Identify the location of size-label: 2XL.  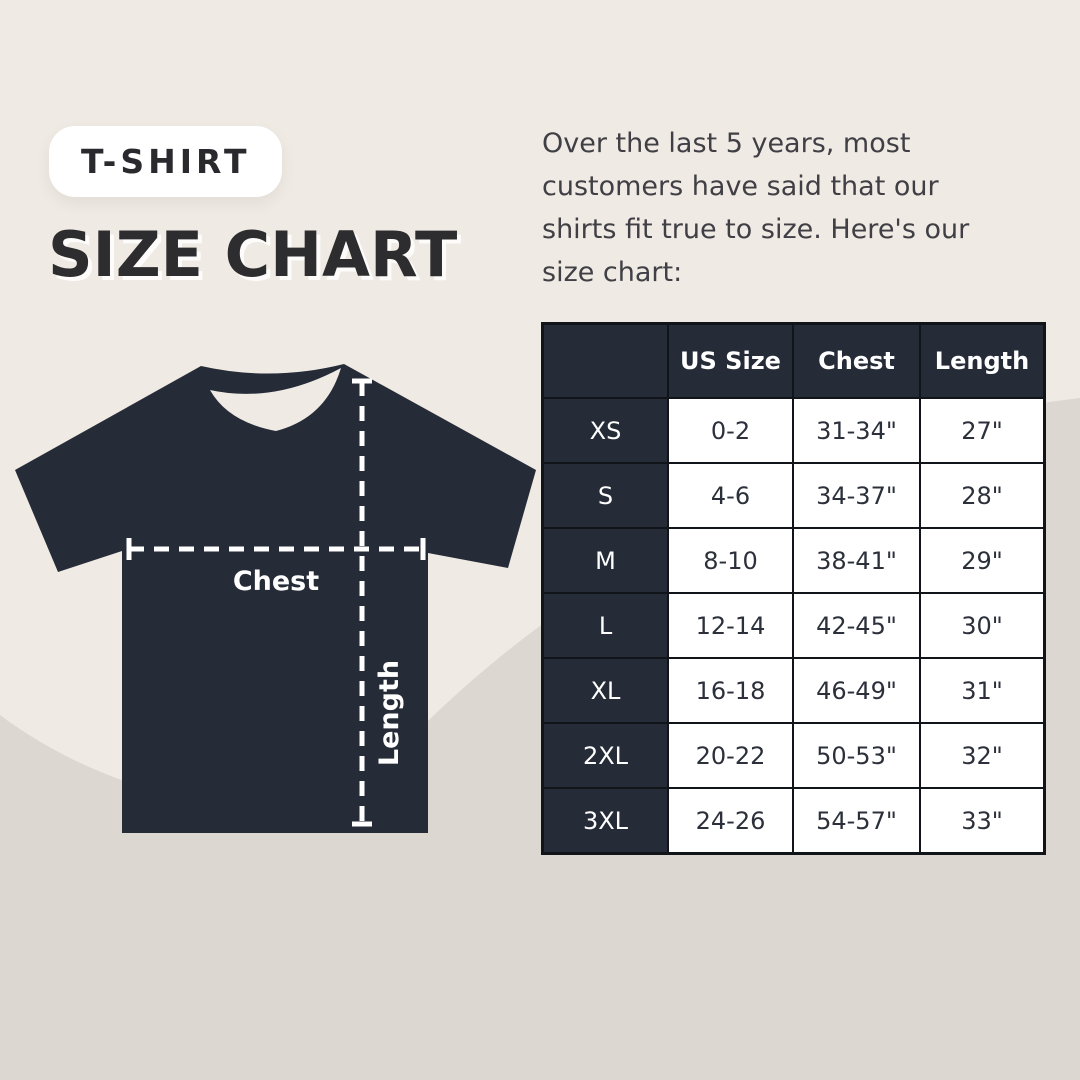
(605, 755).